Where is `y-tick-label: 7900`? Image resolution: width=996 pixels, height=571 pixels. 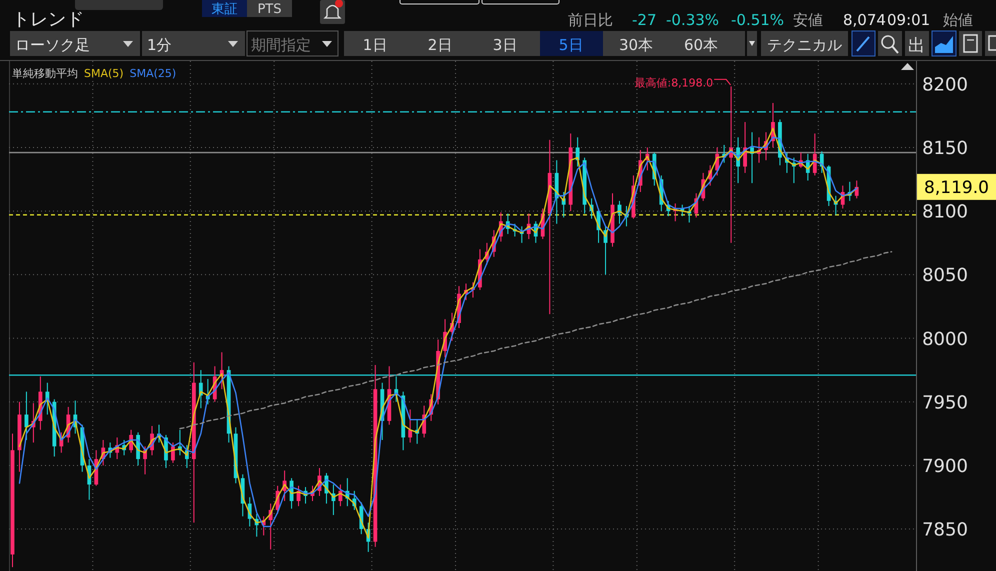
y-tick-label: 7900 is located at coordinates (945, 466).